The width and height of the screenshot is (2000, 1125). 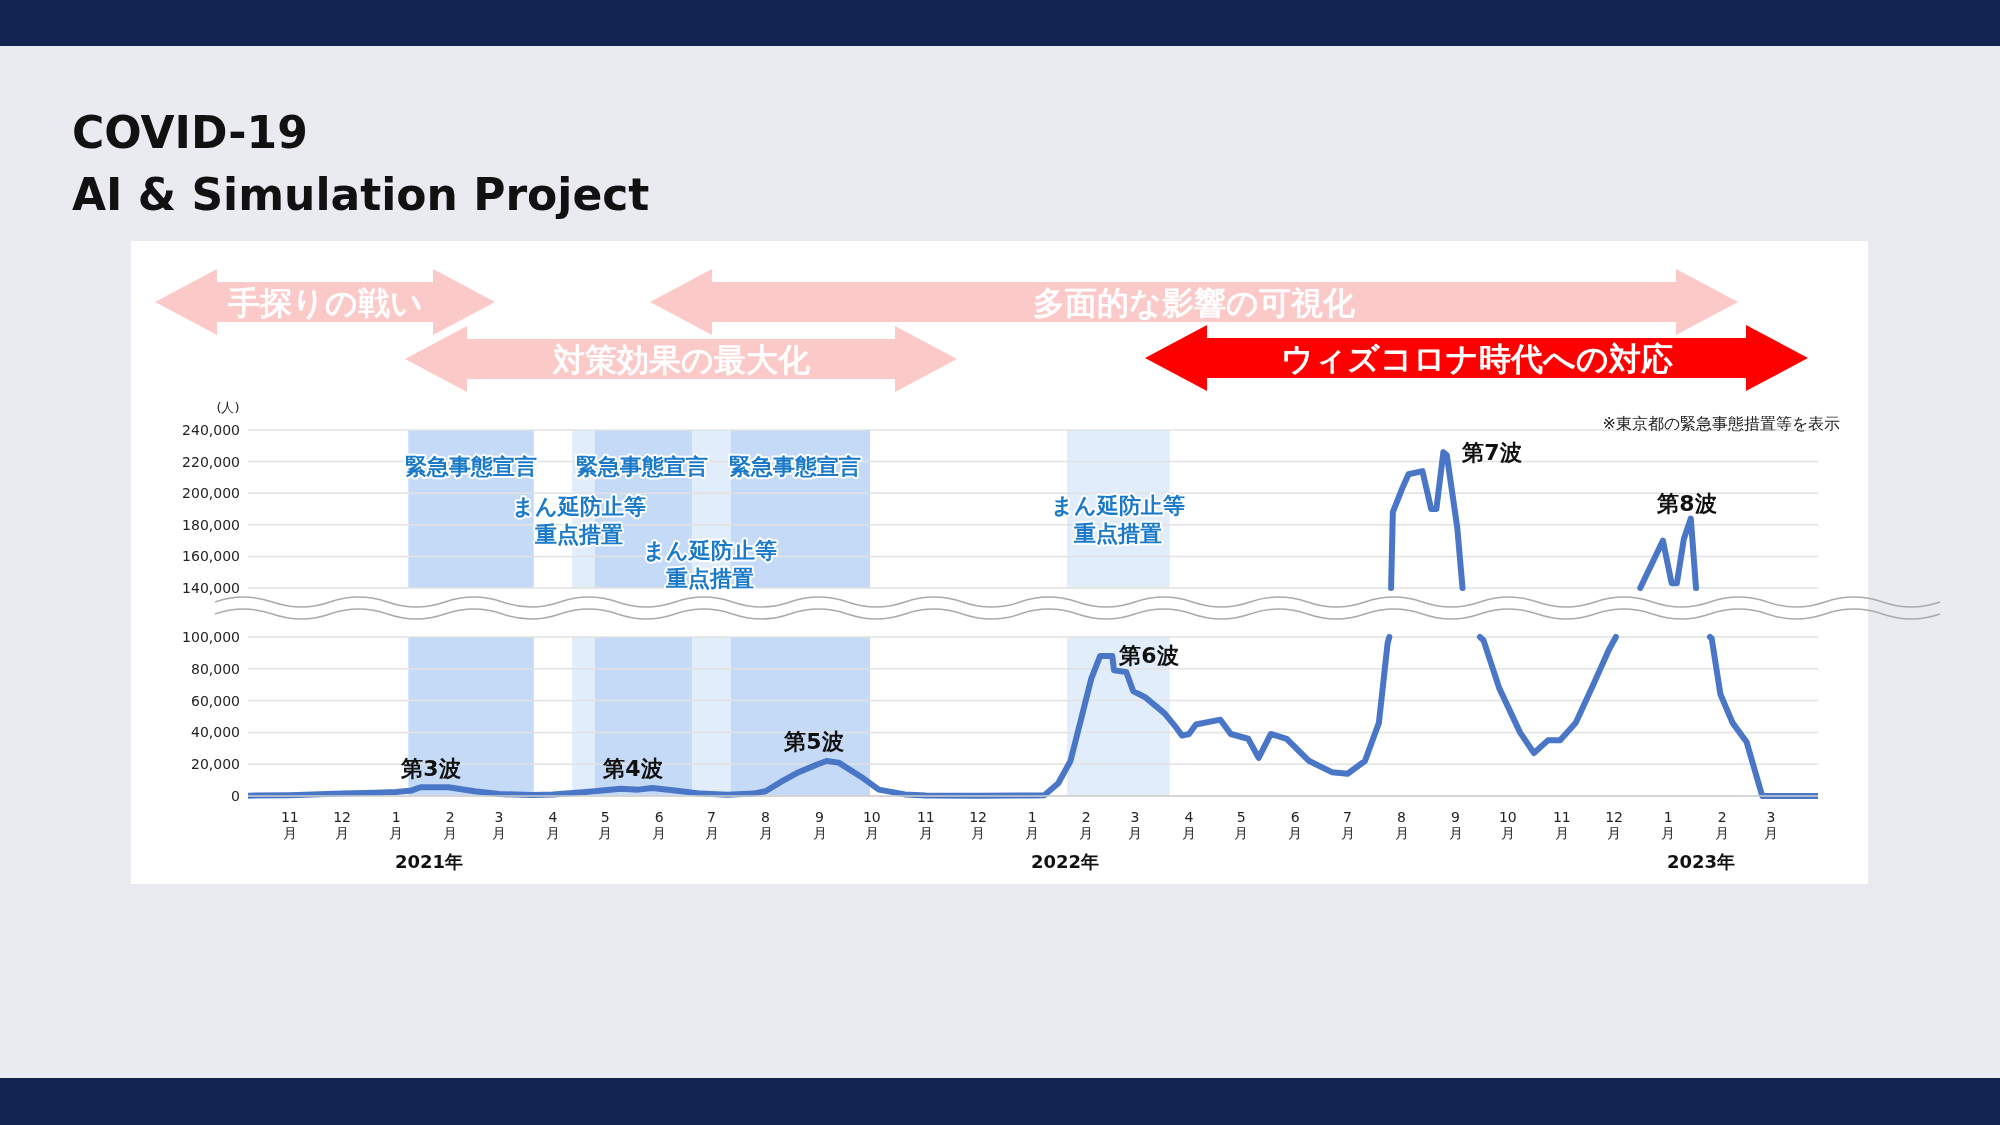 I want to click on y-tick-label: 60,000, so click(x=215, y=700).